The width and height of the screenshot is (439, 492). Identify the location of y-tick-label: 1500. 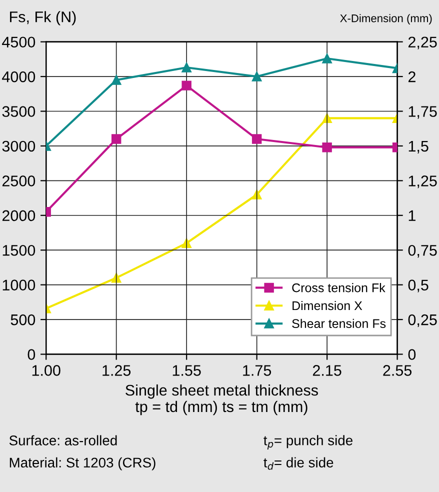
(19, 250).